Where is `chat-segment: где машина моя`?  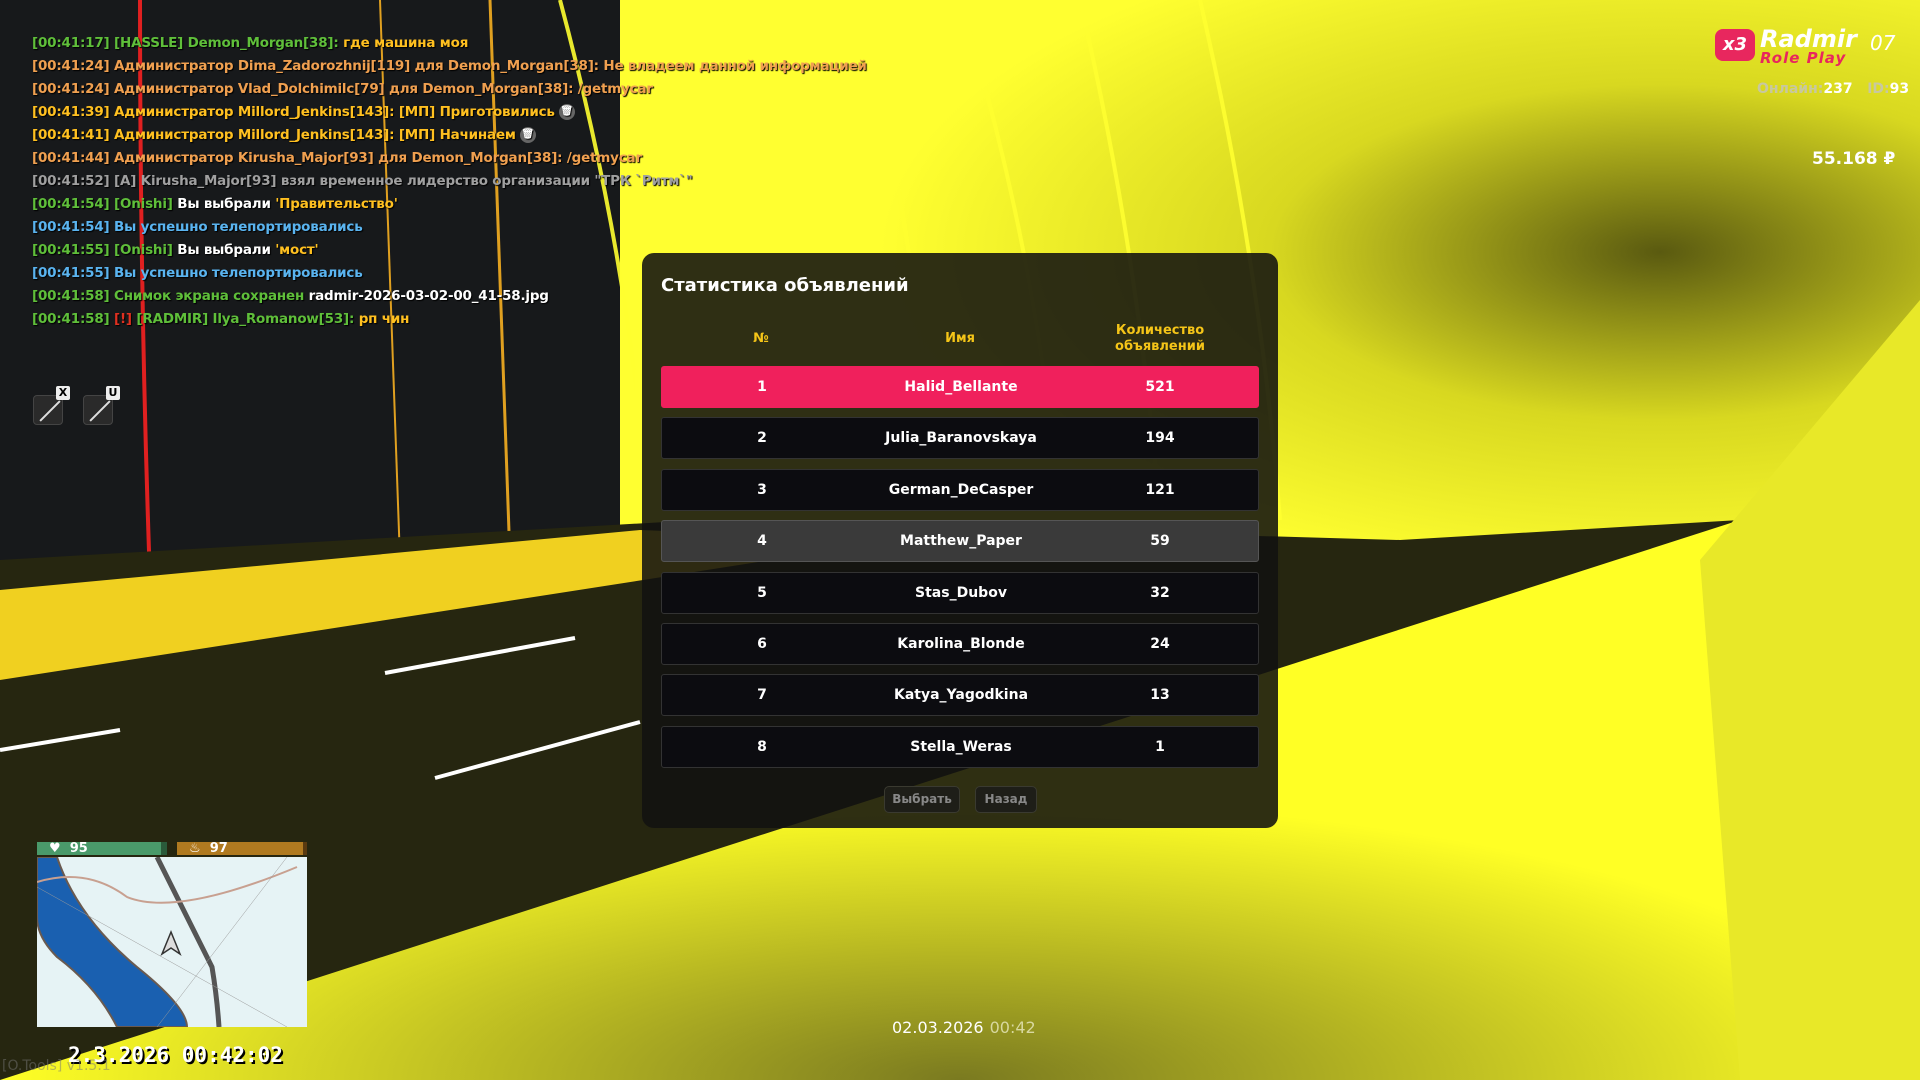
chat-segment: где машина моя is located at coordinates (406, 43).